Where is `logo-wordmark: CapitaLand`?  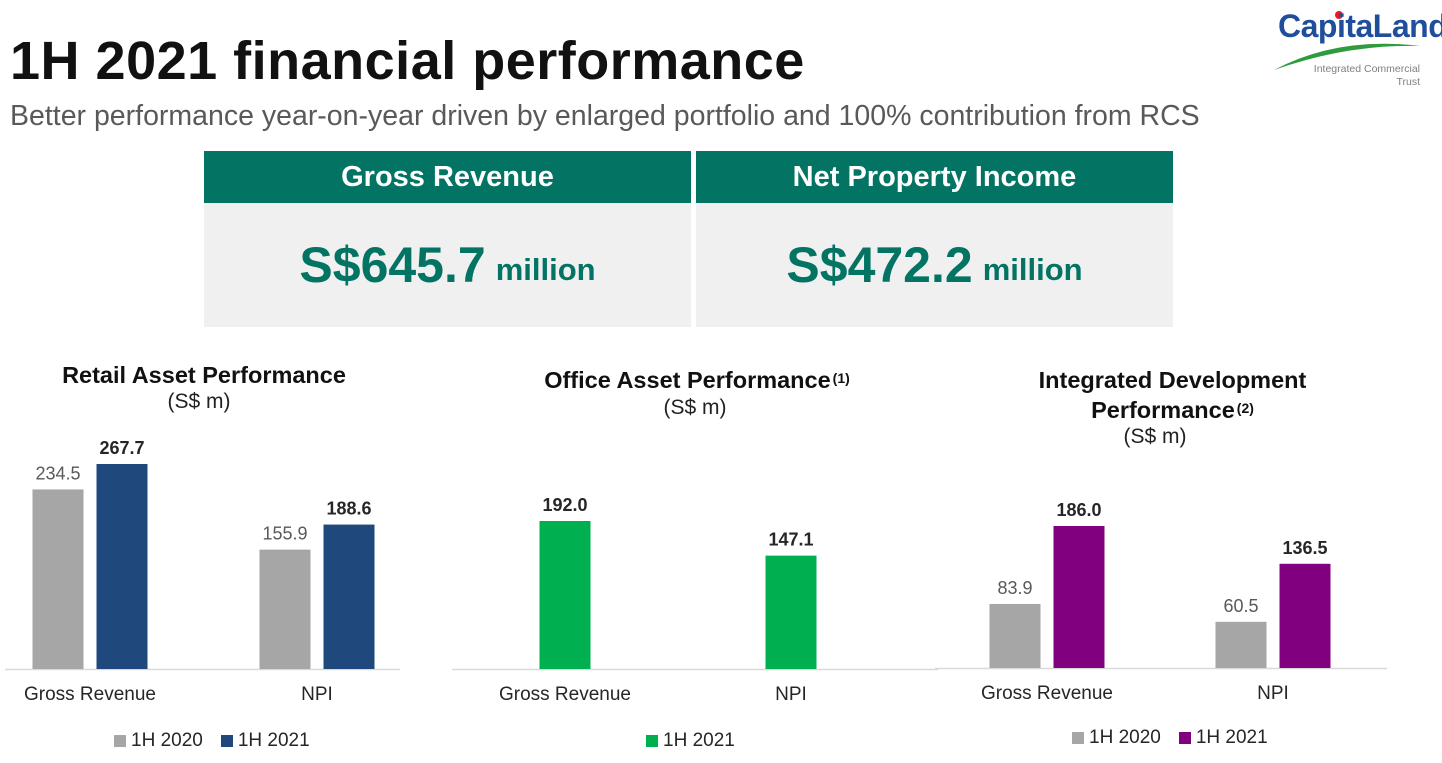 logo-wordmark: CapitaLand is located at coordinates (1360, 26).